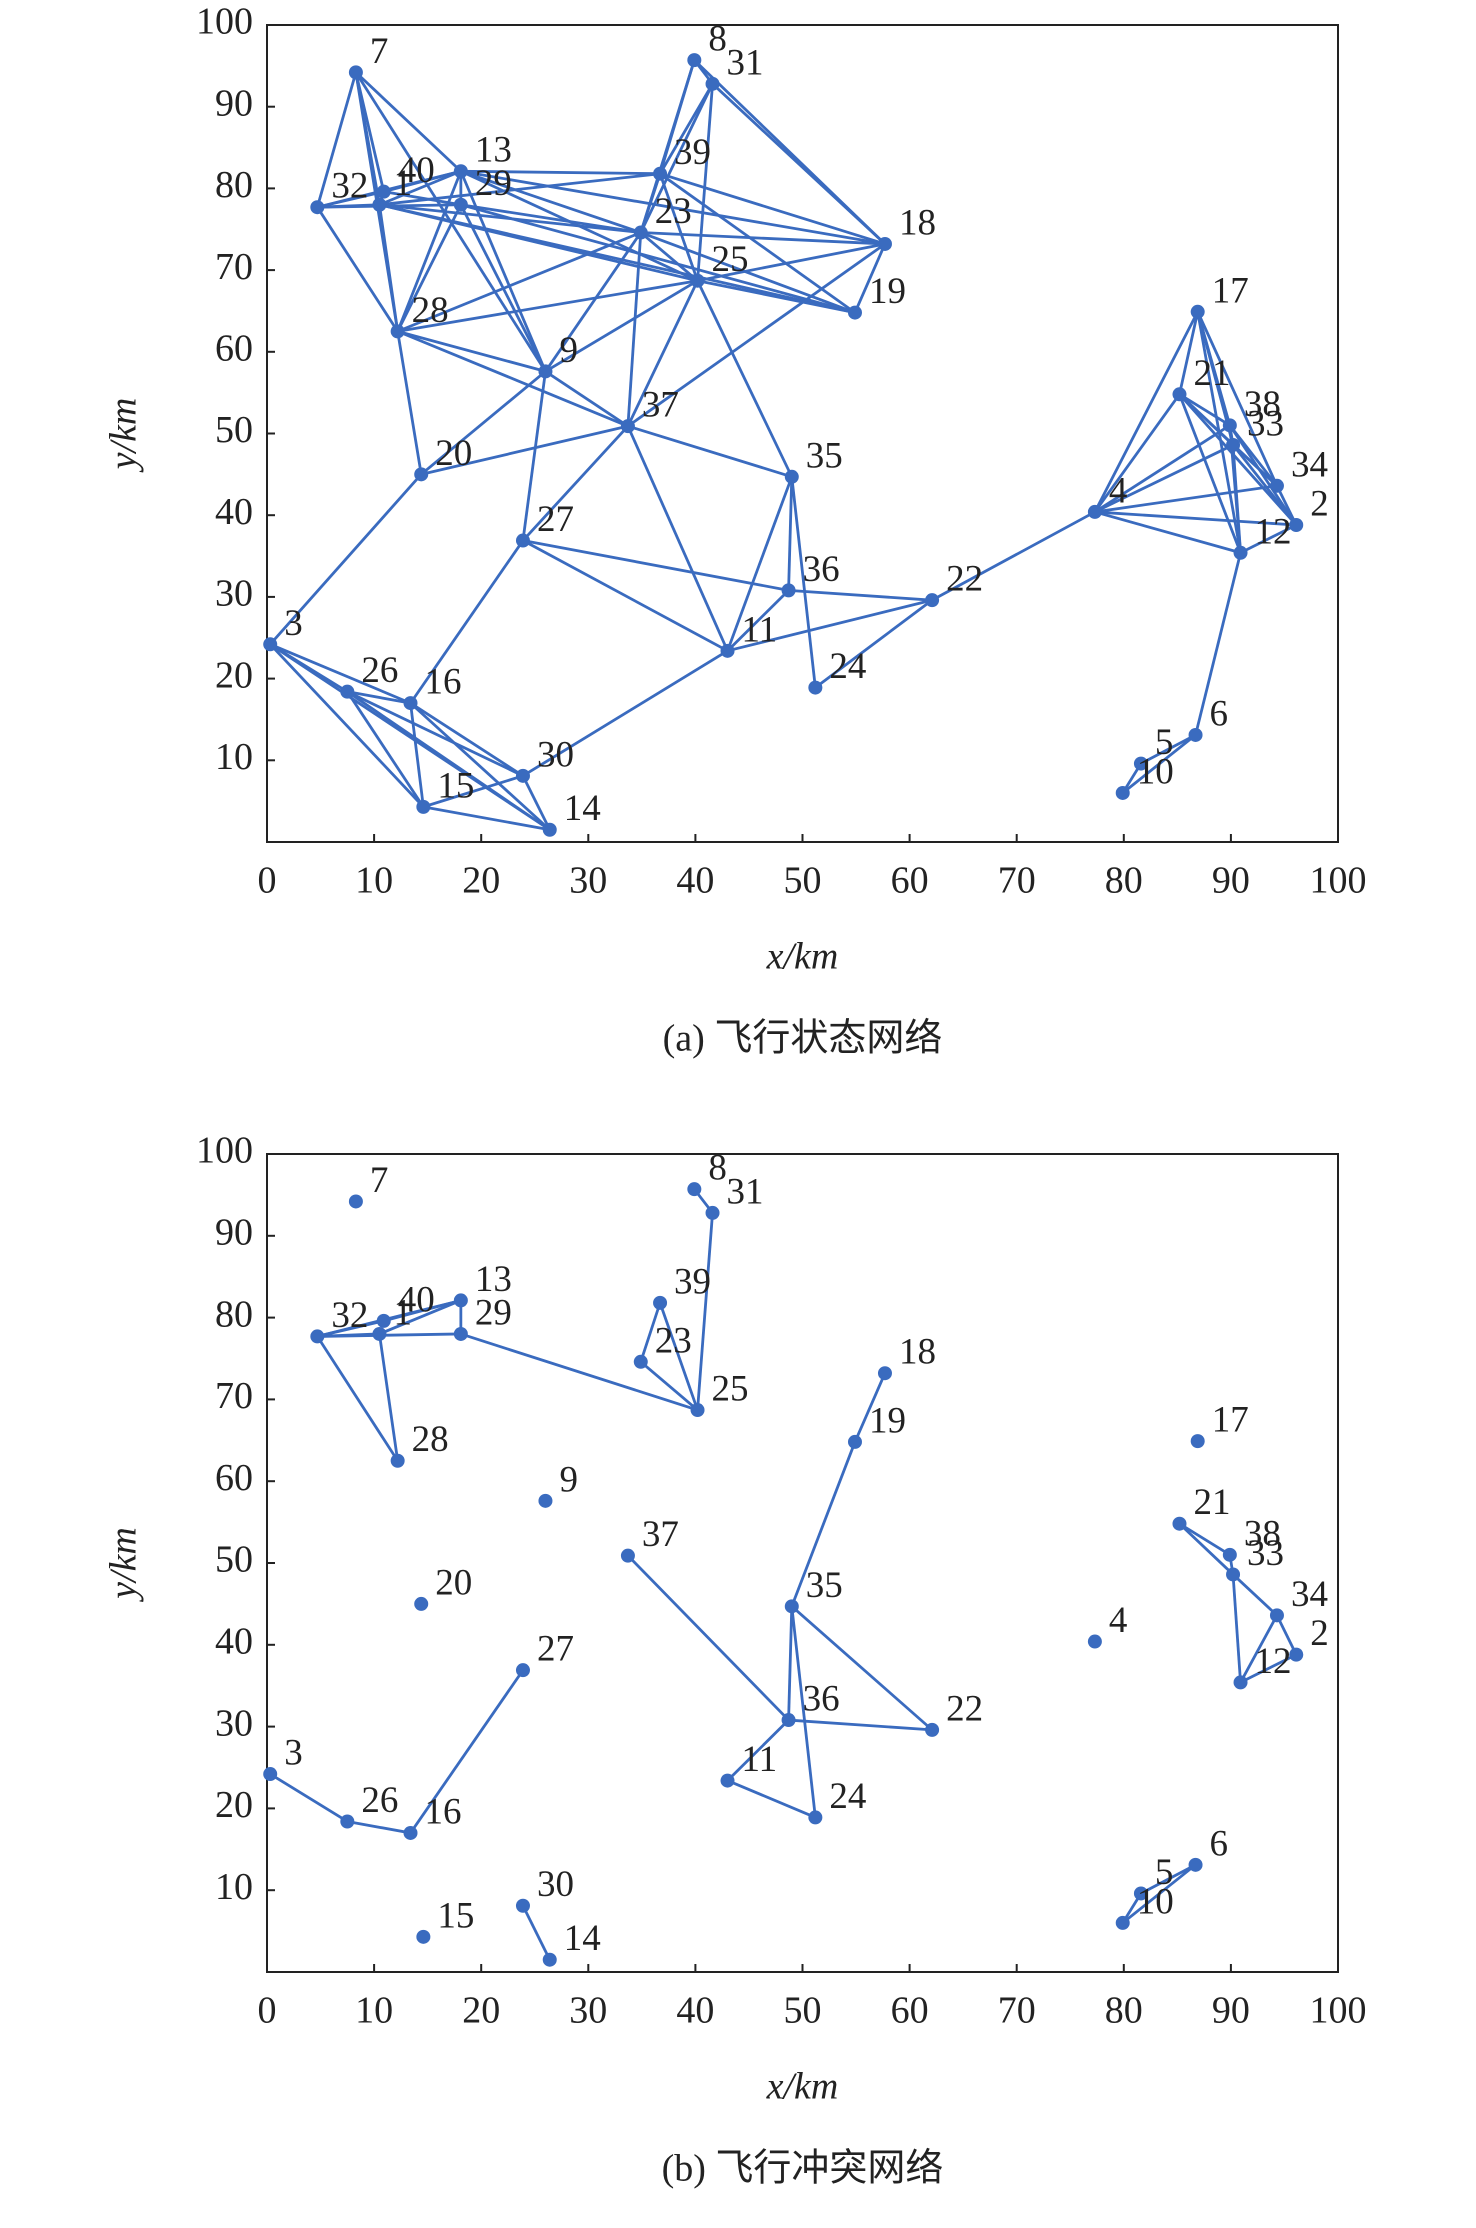 The image size is (1476, 2228). I want to click on node-label: 21, so click(1211, 1502).